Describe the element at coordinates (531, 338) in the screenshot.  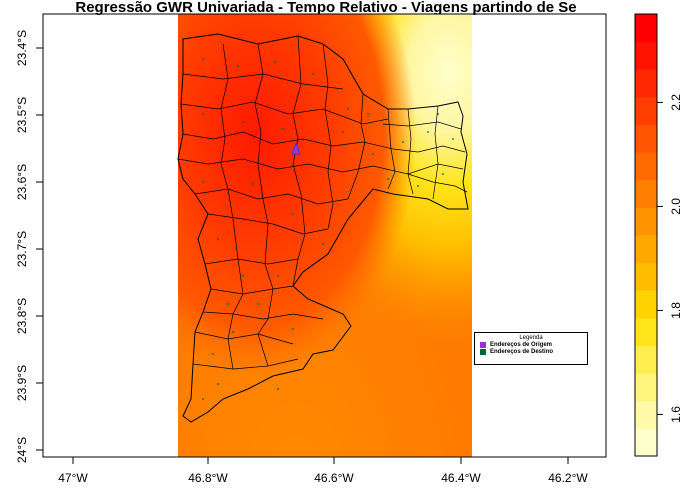
I see `legend-title: Legenda` at that location.